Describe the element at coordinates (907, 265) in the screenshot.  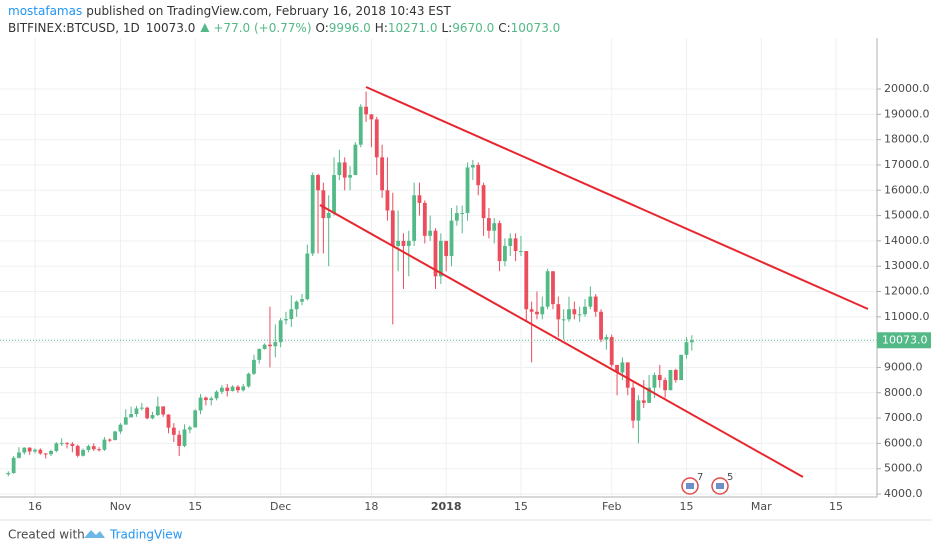
I see `y-tick-label: 13000.0` at that location.